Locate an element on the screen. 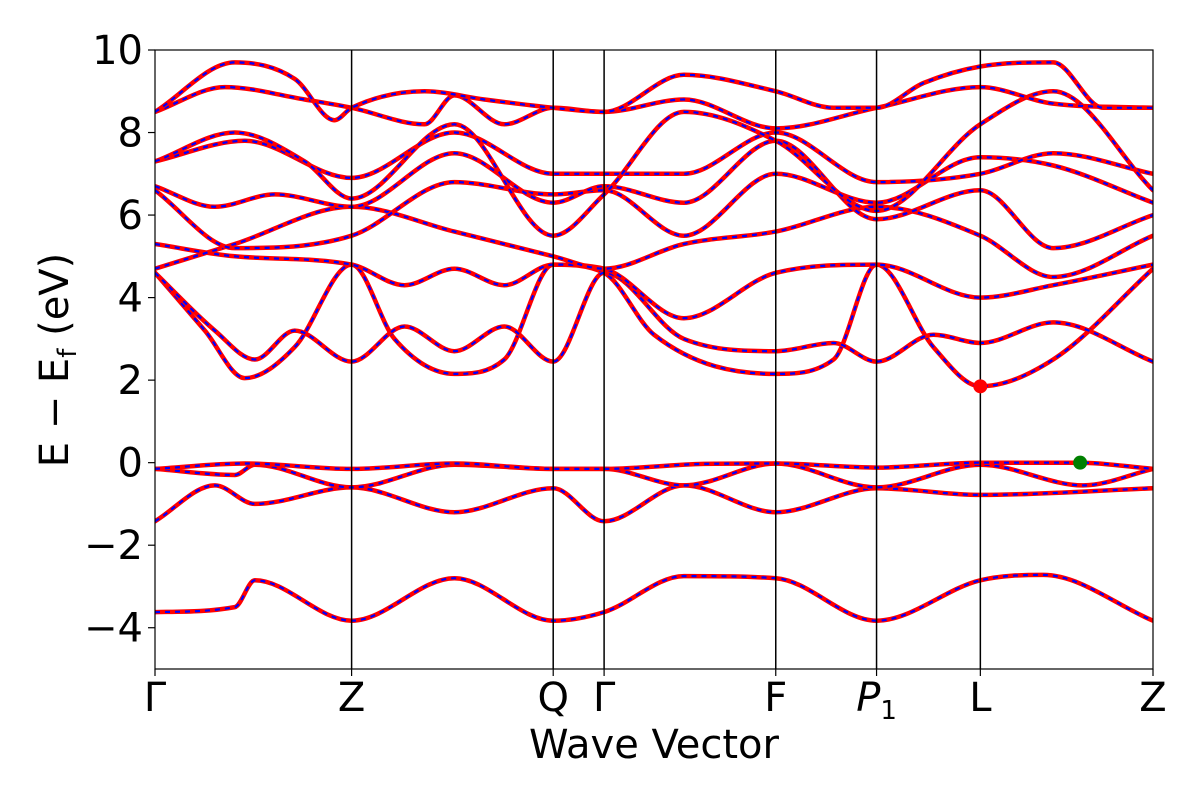 The height and width of the screenshot is (800, 1200). y-tick-label: 0 is located at coordinates (130, 464).